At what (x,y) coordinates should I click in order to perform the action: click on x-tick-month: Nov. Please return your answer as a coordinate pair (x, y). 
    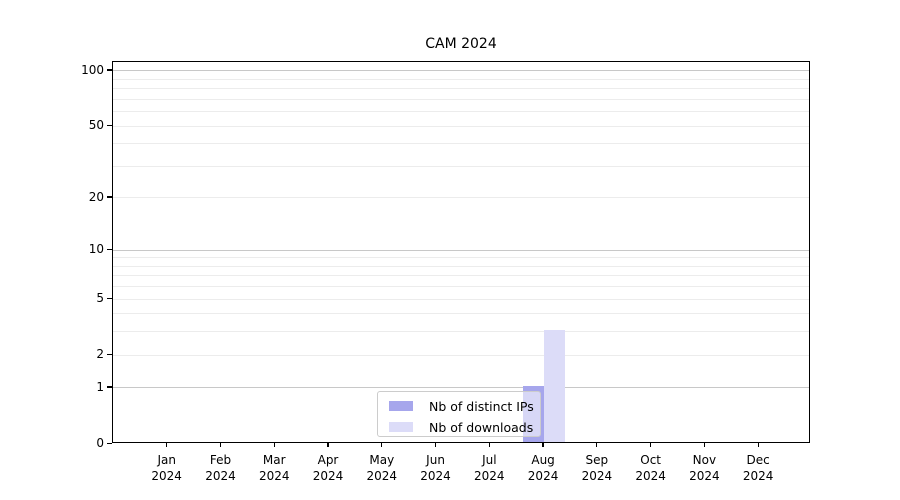
    Looking at the image, I should click on (704, 460).